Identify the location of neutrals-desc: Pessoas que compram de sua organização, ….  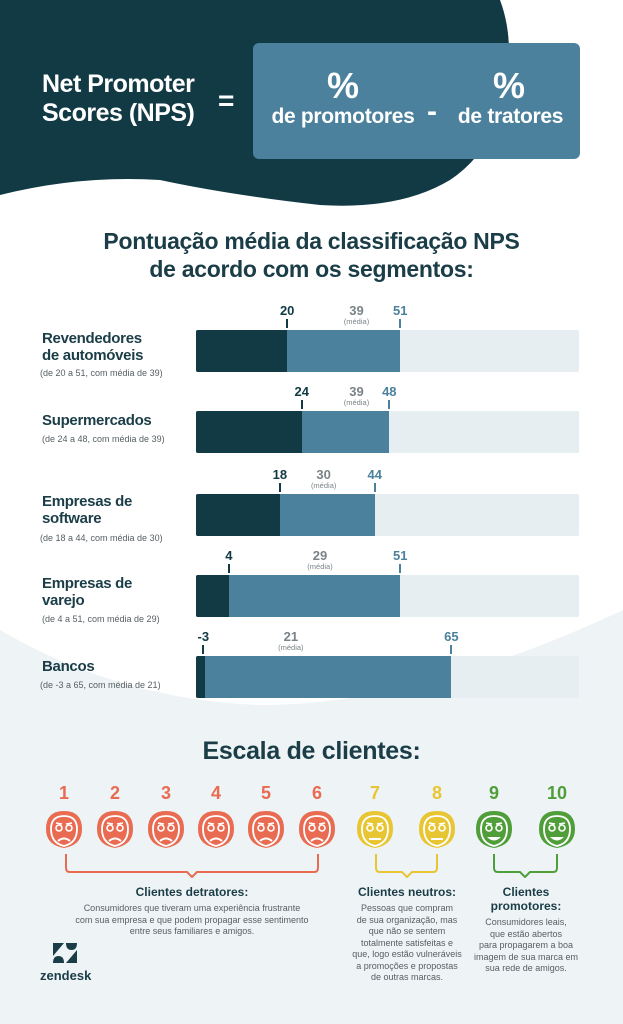
(407, 943).